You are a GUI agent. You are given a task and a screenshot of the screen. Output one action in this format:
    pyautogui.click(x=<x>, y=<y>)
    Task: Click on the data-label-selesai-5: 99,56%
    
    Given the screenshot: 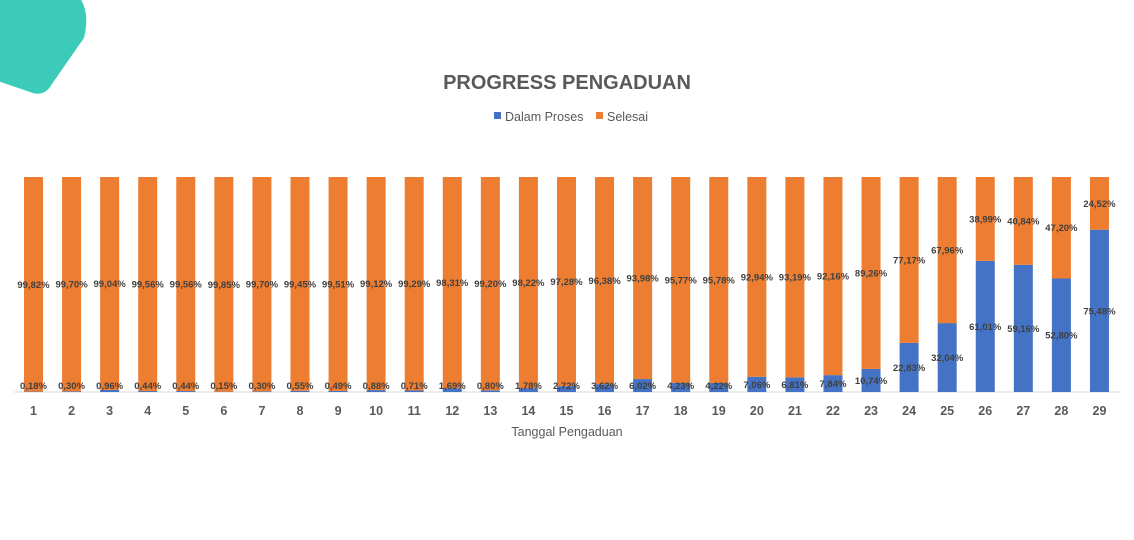 What is the action you would take?
    pyautogui.click(x=186, y=285)
    